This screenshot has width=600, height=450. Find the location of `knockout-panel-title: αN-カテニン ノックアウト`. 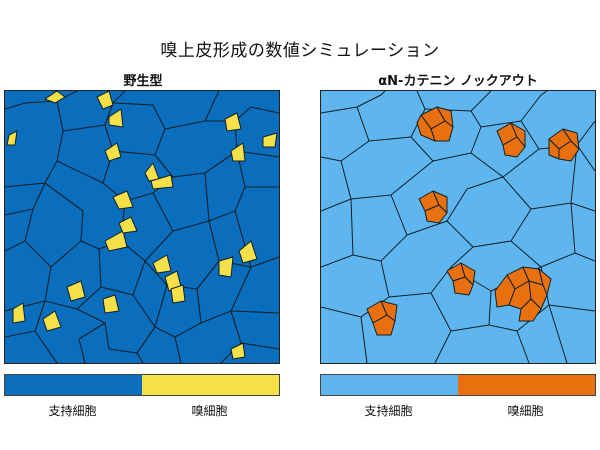

knockout-panel-title: αN-カテニン ノックアウト is located at coordinates (458, 81).